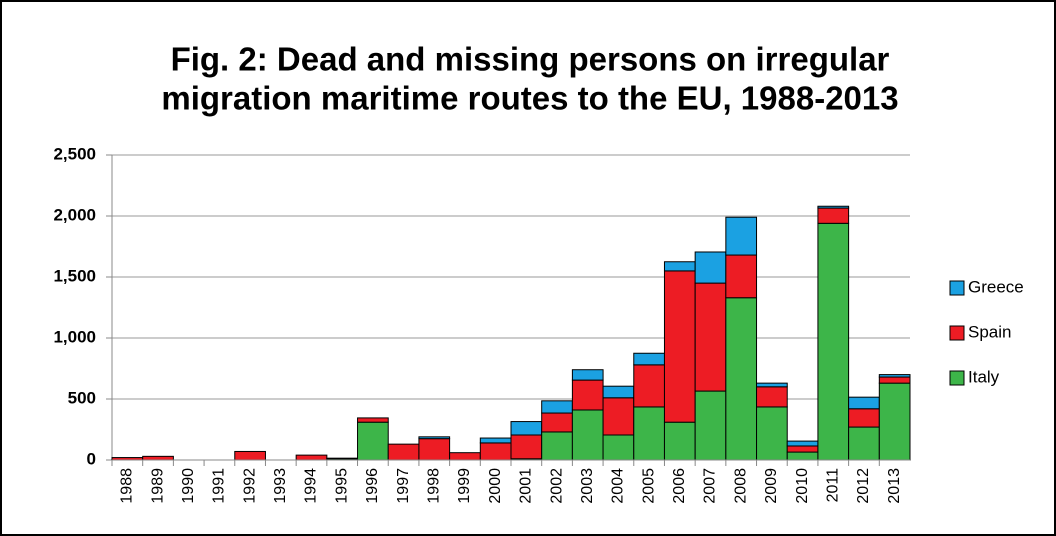 This screenshot has height=536, width=1056. I want to click on x-tick-label: 2003, so click(587, 486).